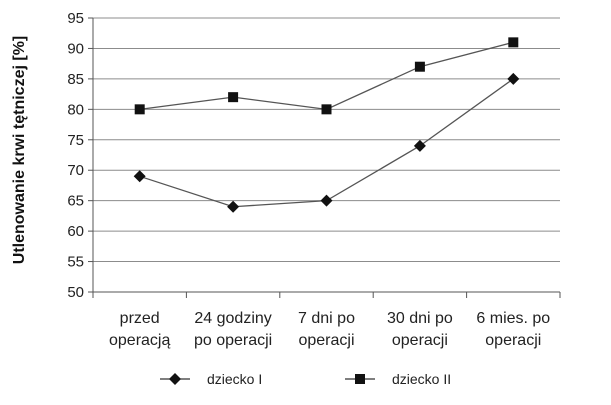  What do you see at coordinates (75, 201) in the screenshot?
I see `y-tick-label: 65` at bounding box center [75, 201].